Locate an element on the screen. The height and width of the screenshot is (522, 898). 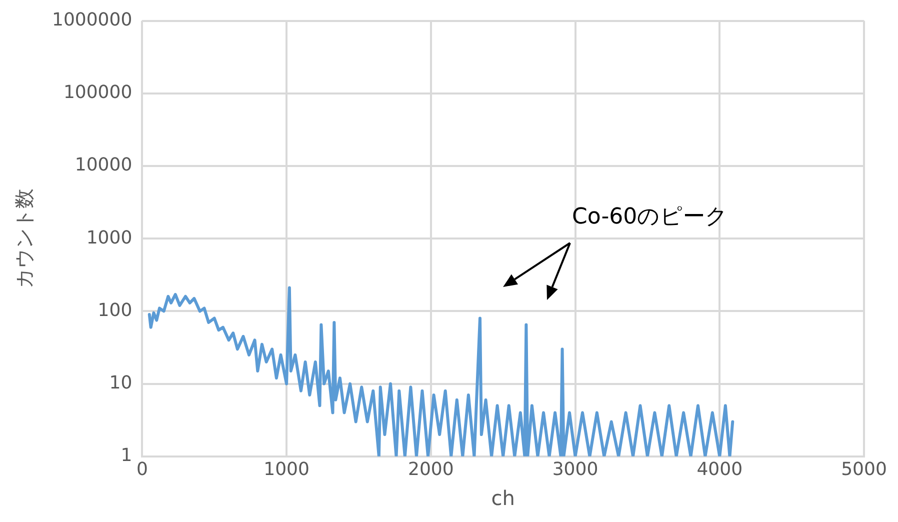
y-tick-label: 10000 is located at coordinates (103, 165).